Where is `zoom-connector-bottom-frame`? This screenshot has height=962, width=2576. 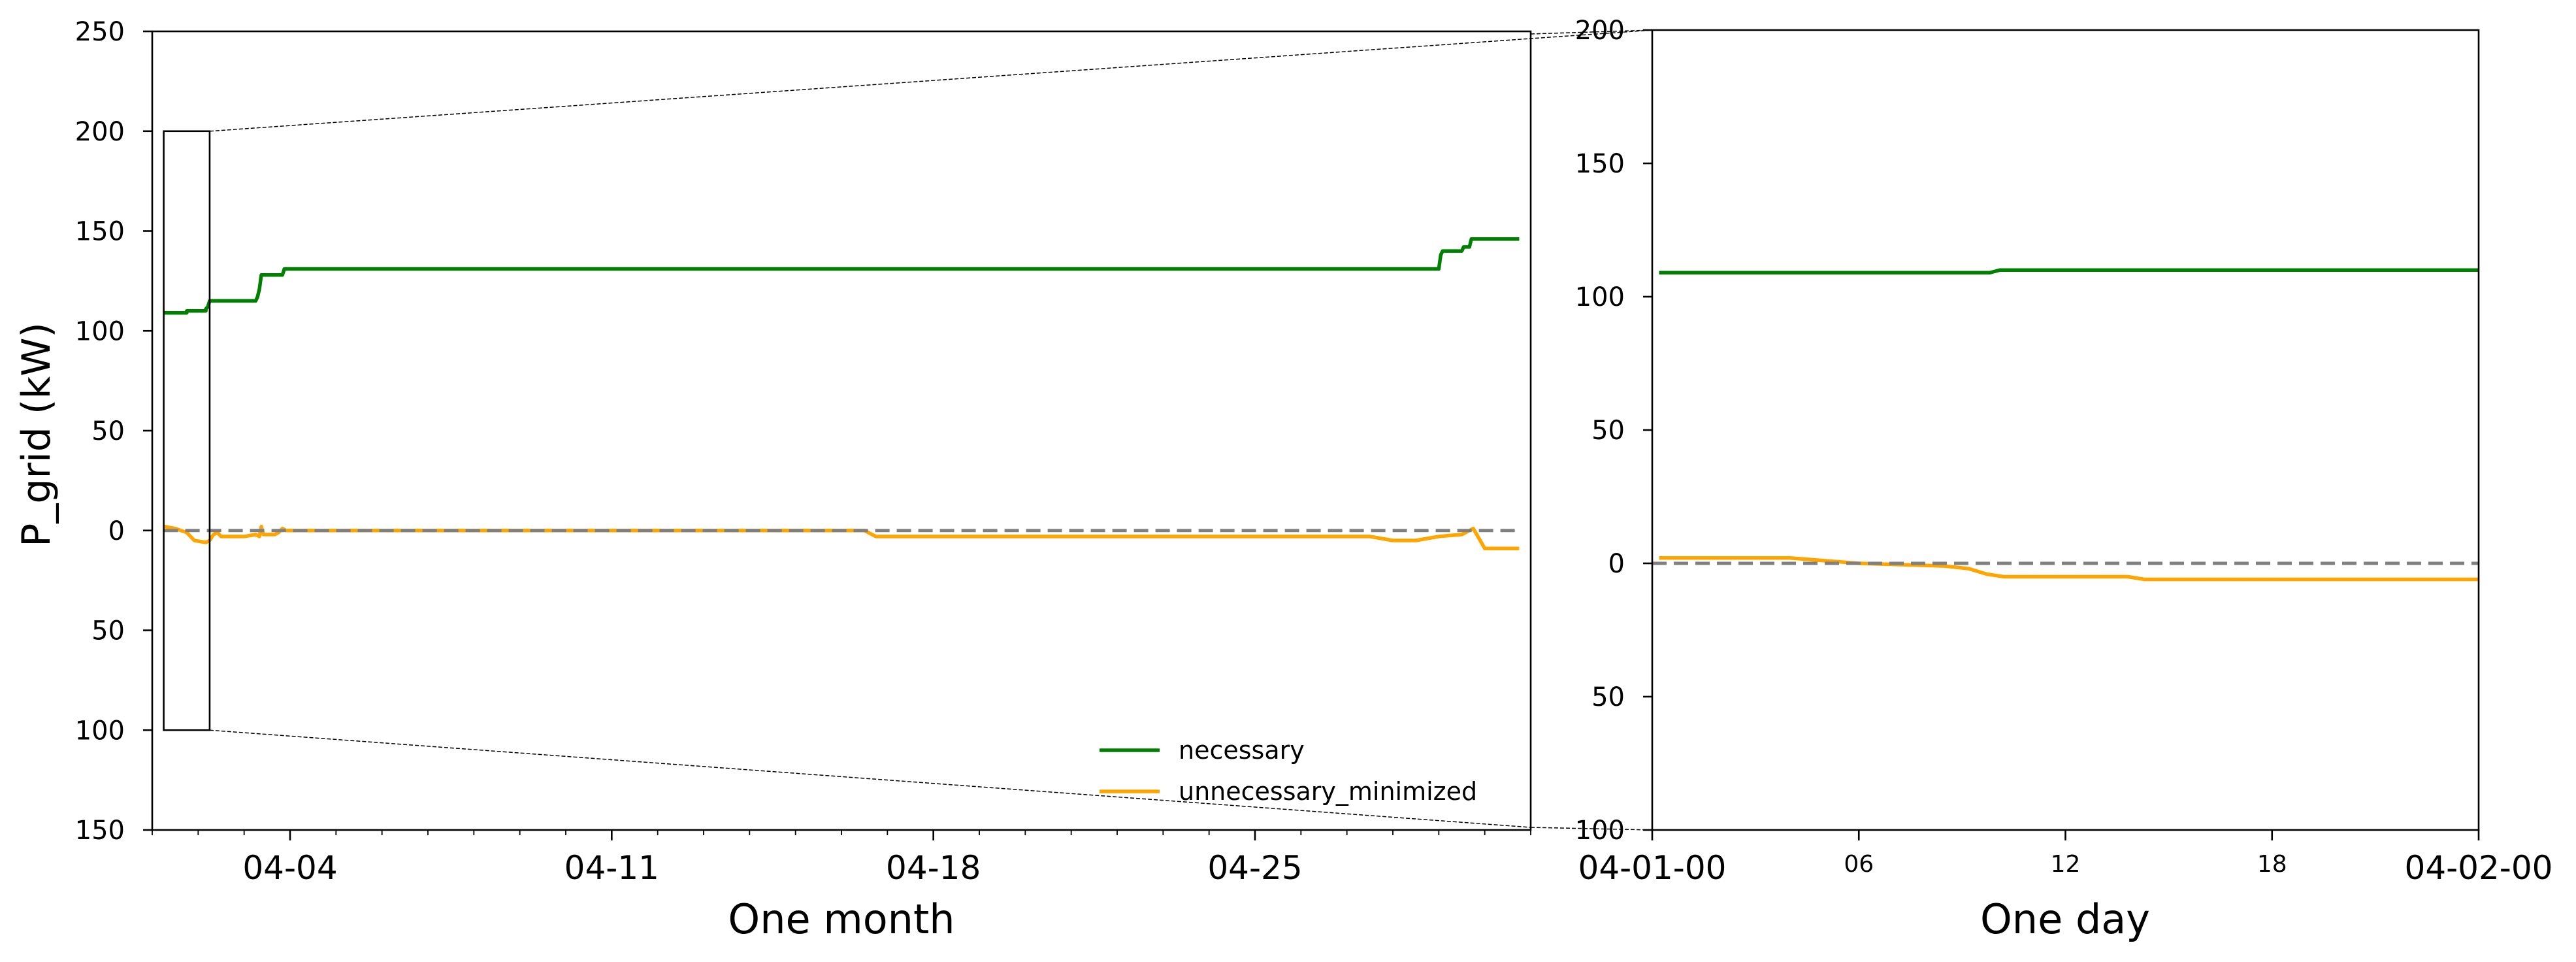
zoom-connector-bottom-frame is located at coordinates (1591, 829).